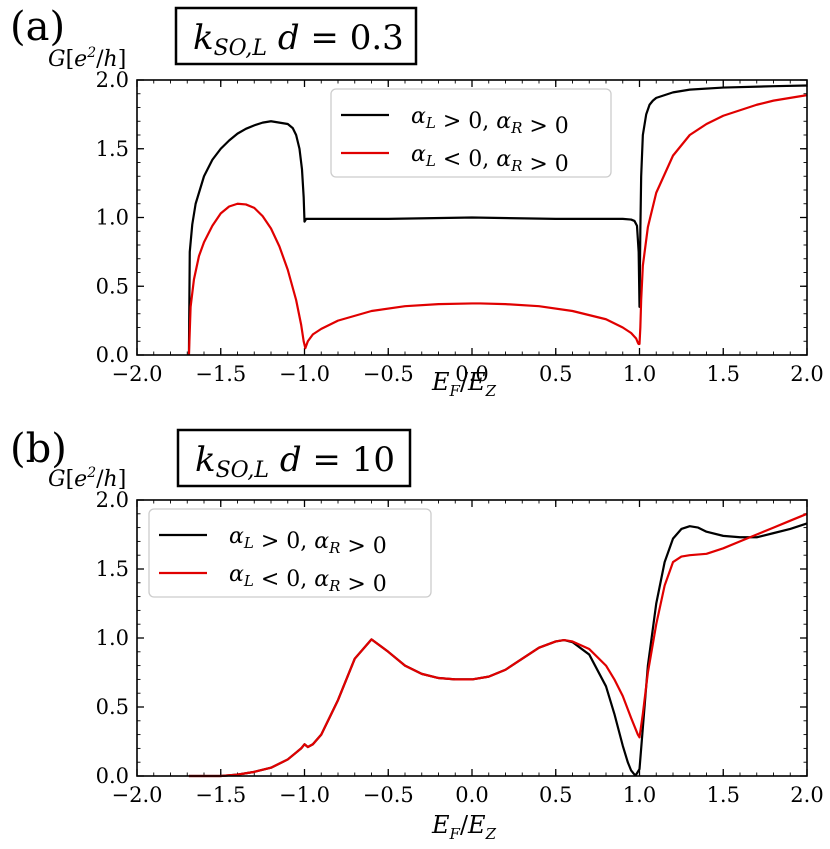 The height and width of the screenshot is (849, 830). Describe the element at coordinates (296, 36) in the screenshot. I see `annotation-box-a: kSO,L d = 0.3` at that location.